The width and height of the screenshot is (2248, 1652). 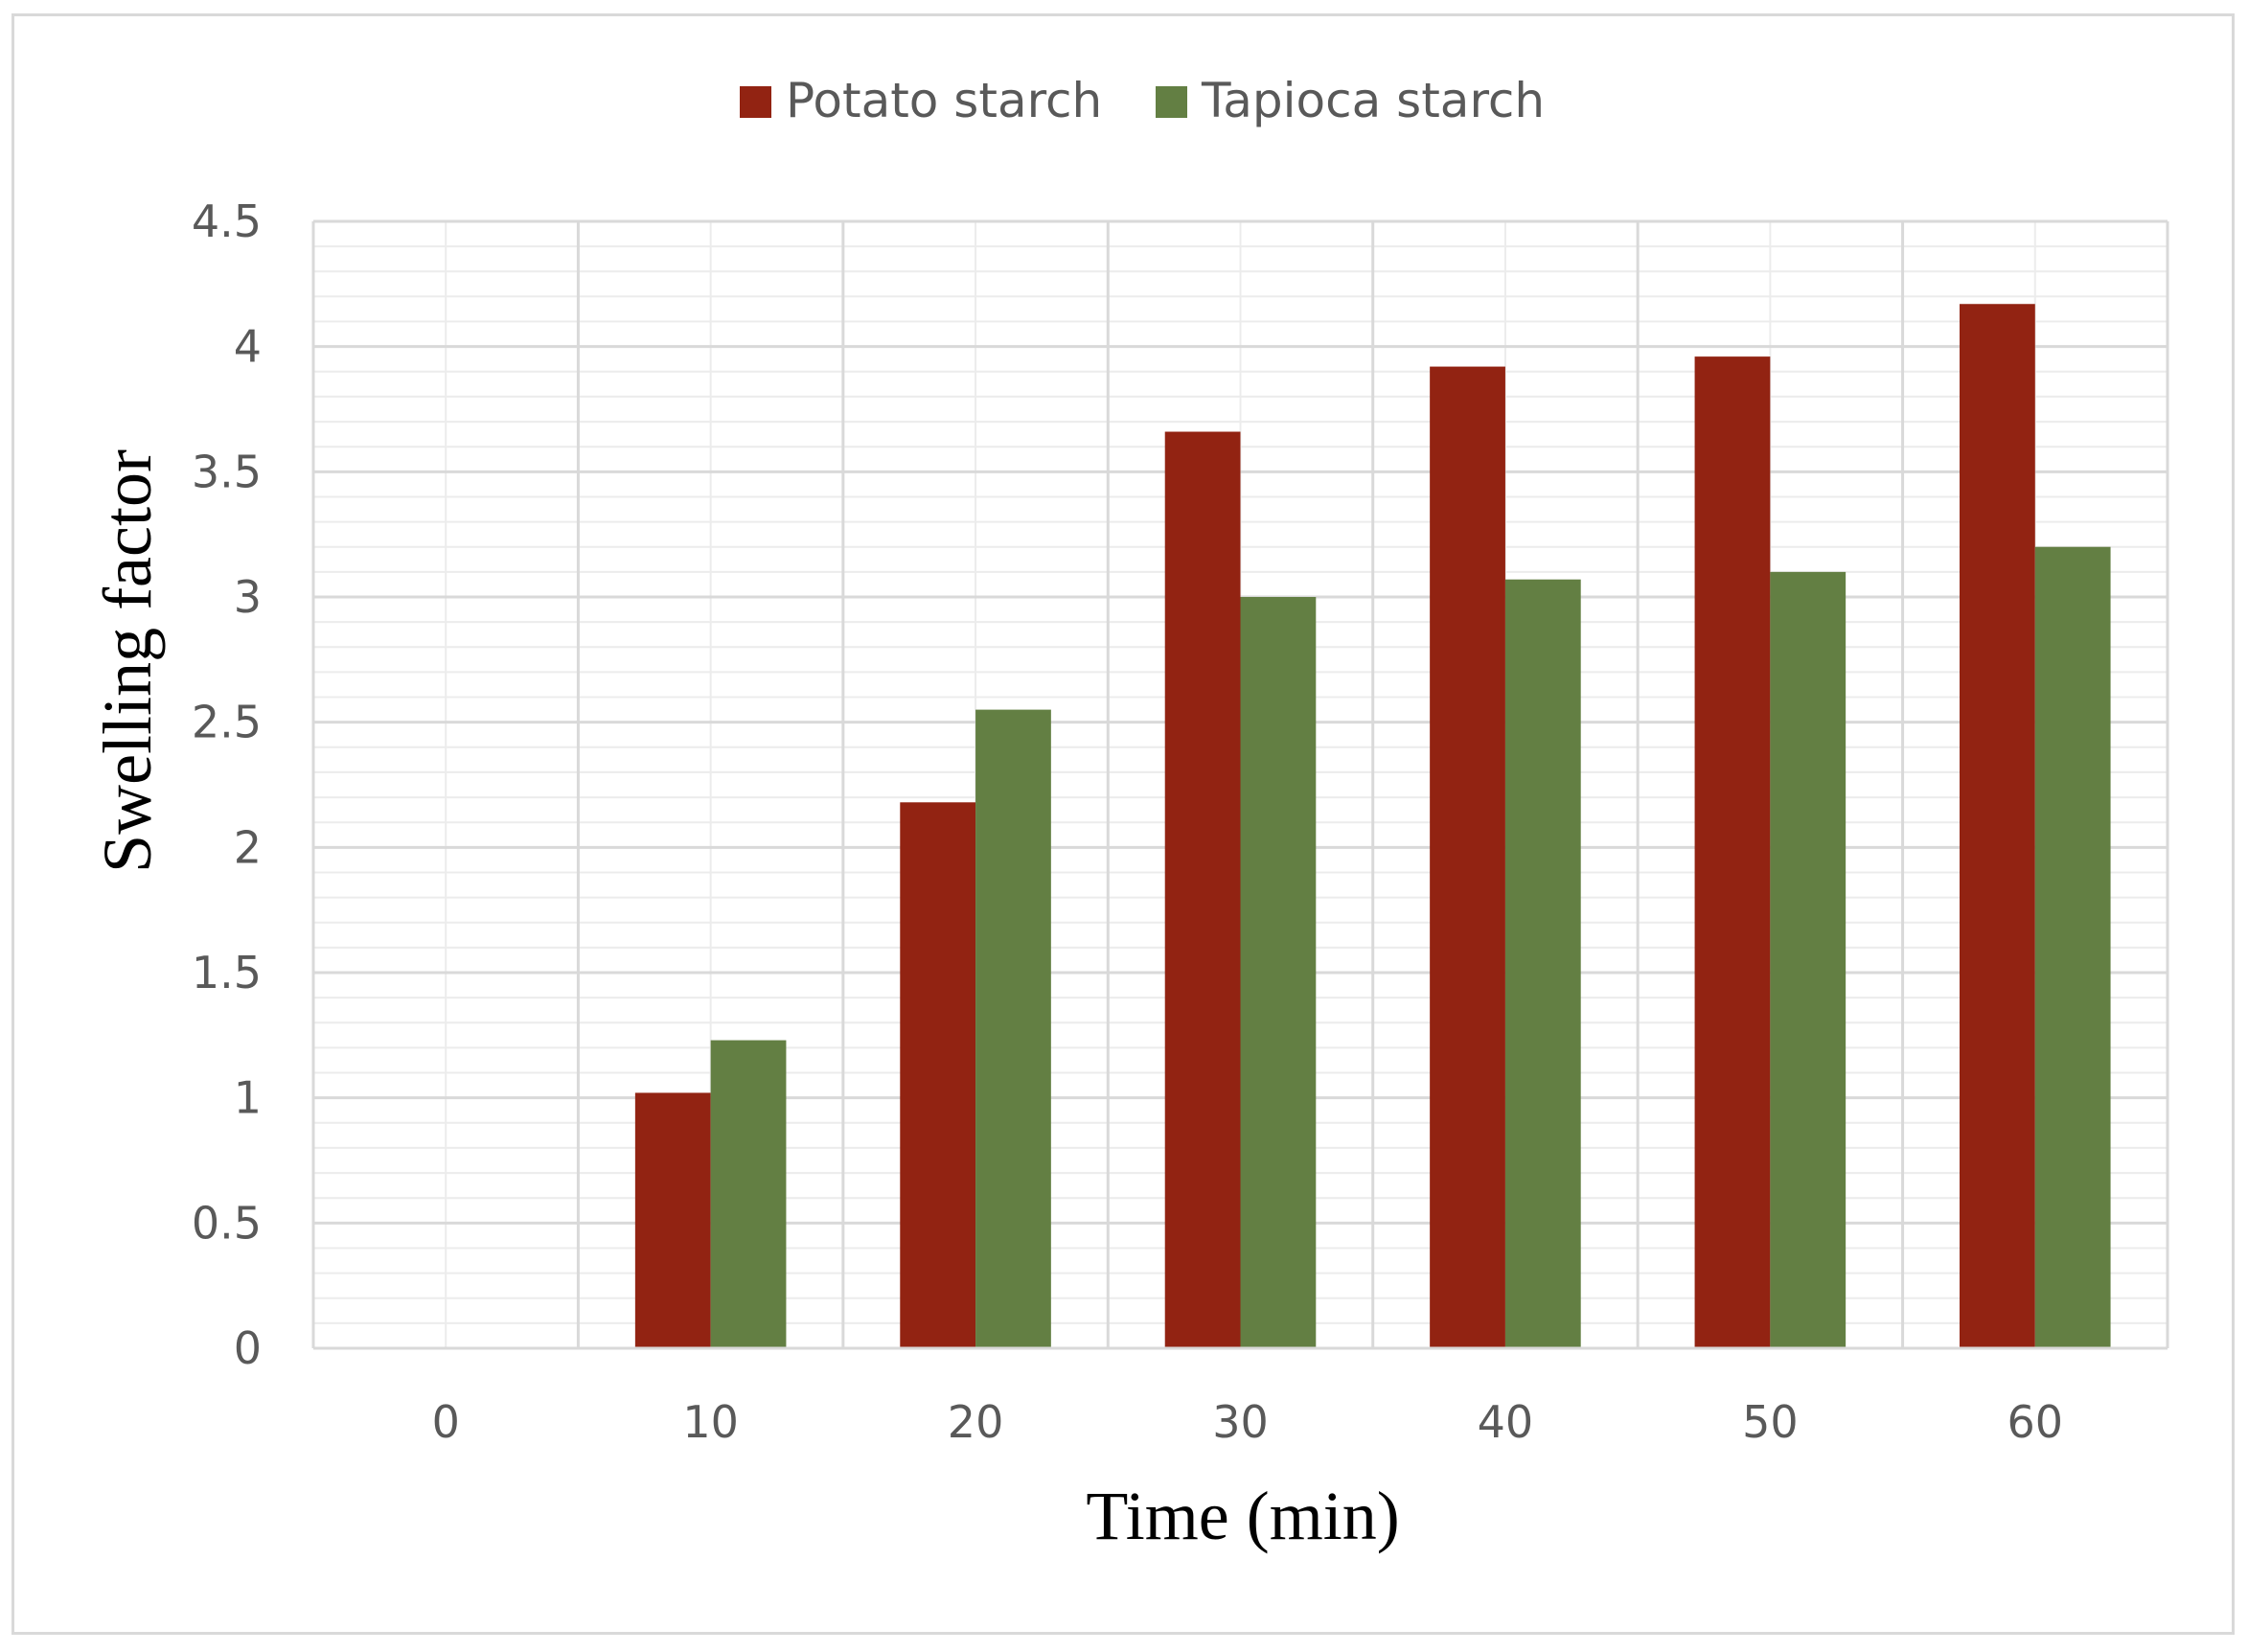 What do you see at coordinates (227, 722) in the screenshot?
I see `y-tick-label: 2.5` at bounding box center [227, 722].